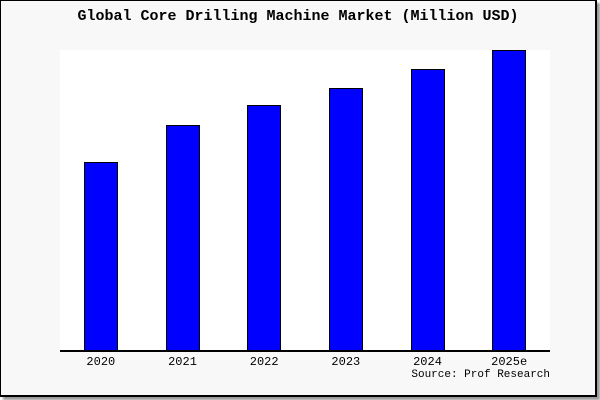 The image size is (600, 400). Describe the element at coordinates (509, 200) in the screenshot. I see `bar-2025e` at that location.